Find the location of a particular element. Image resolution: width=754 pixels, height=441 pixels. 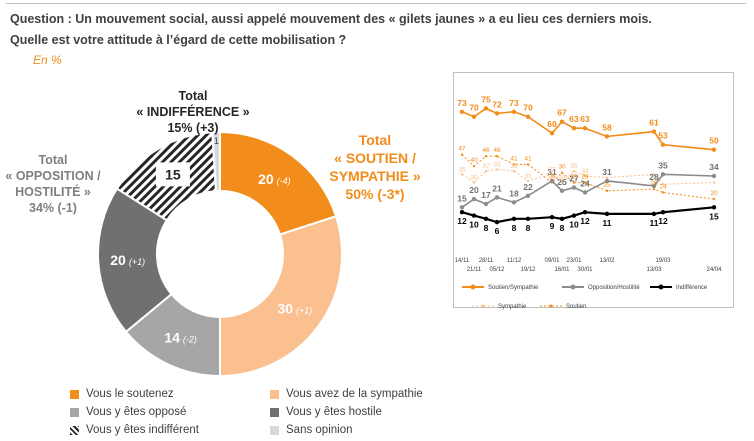

data-label: 72 is located at coordinates (497, 104).